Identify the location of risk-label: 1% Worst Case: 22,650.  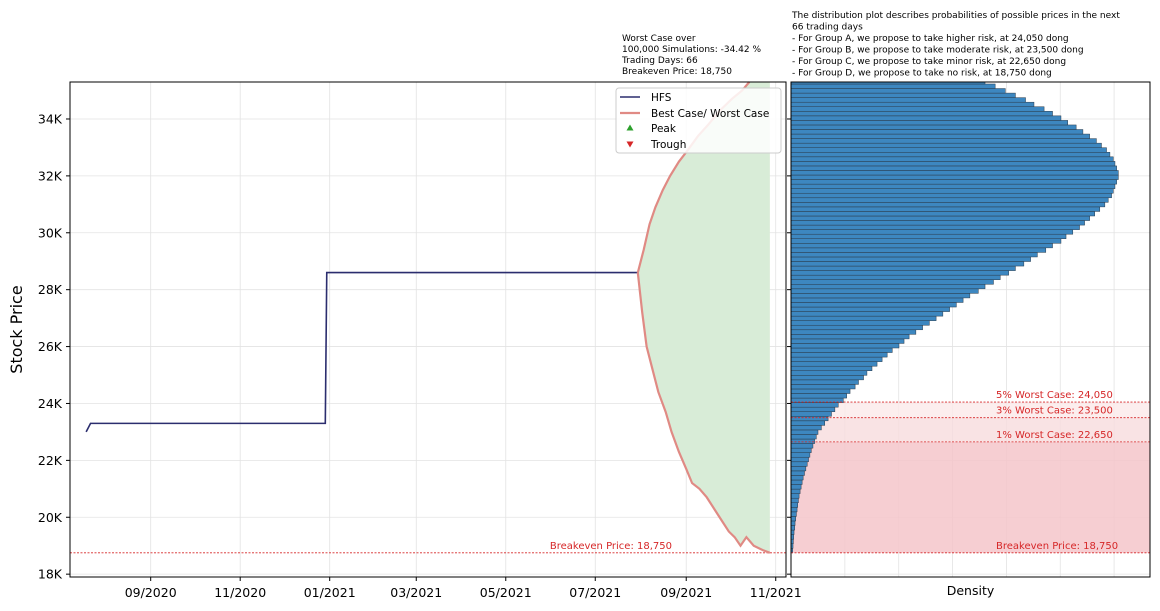
(1054, 435).